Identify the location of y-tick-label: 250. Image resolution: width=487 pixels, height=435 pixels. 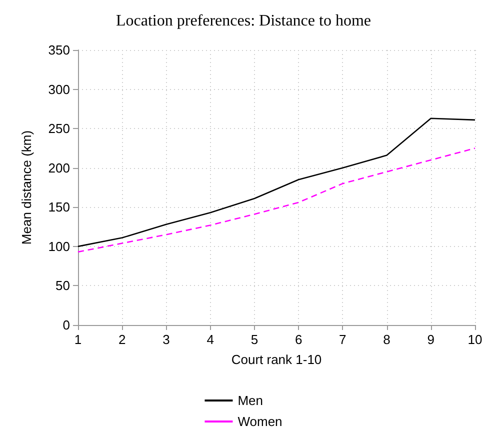
(59, 128).